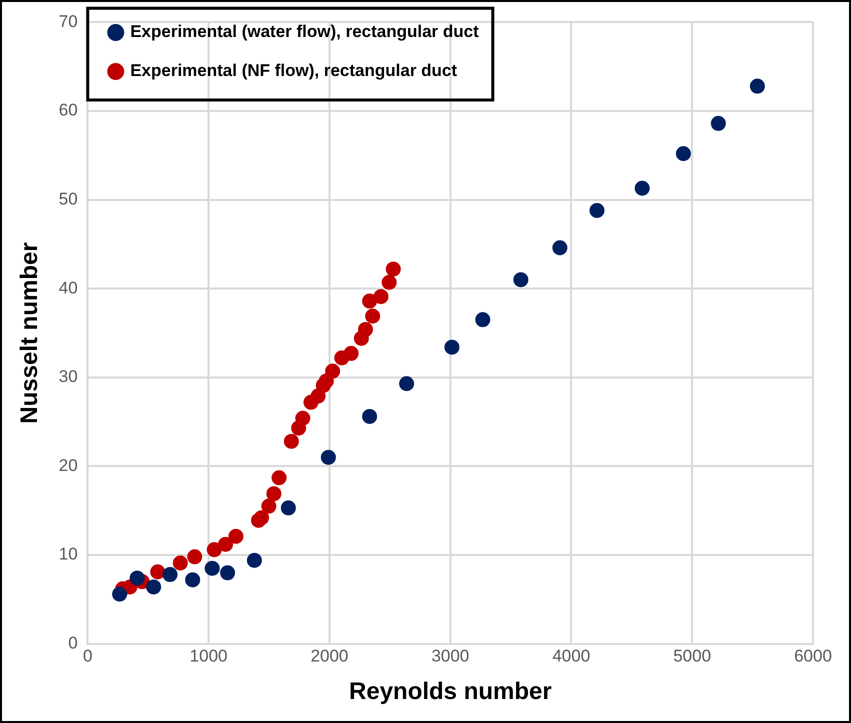 The width and height of the screenshot is (851, 723). Describe the element at coordinates (571, 656) in the screenshot. I see `x-tick-label: 4000` at that location.